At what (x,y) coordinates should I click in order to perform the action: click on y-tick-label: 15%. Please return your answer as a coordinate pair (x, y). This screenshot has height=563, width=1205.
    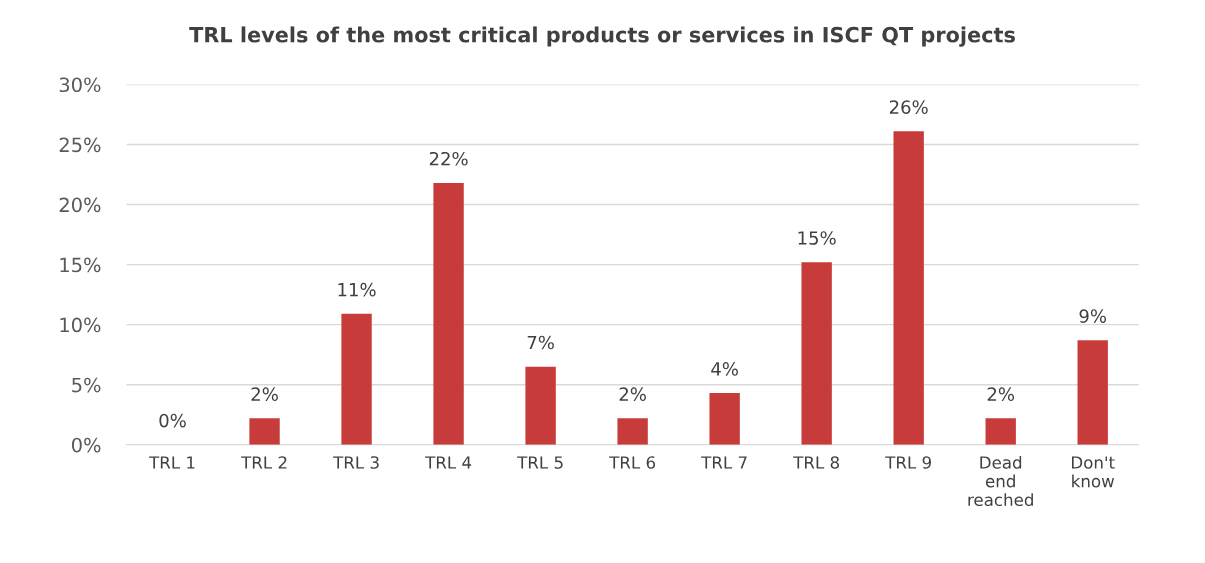
    Looking at the image, I should click on (80, 265).